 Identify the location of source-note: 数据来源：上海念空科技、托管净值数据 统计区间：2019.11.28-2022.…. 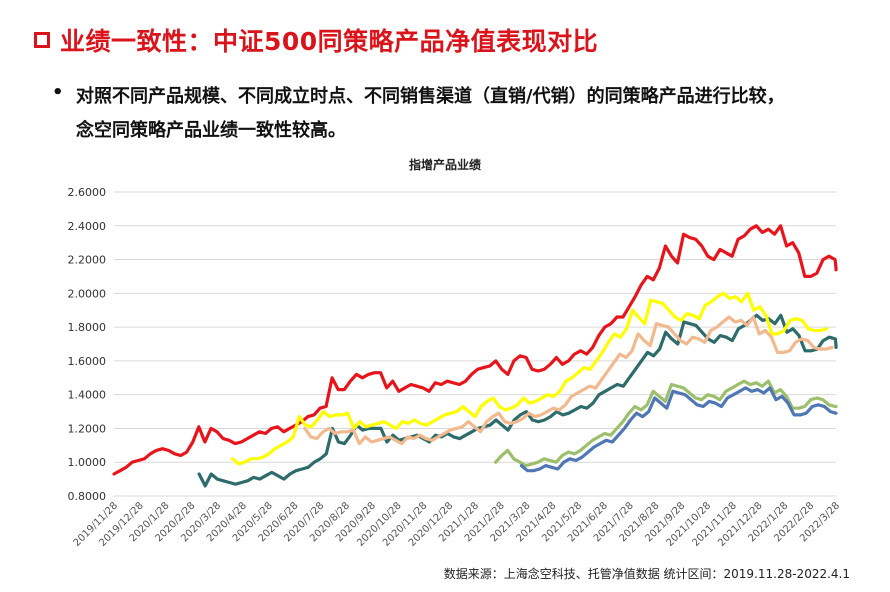
(646, 574).